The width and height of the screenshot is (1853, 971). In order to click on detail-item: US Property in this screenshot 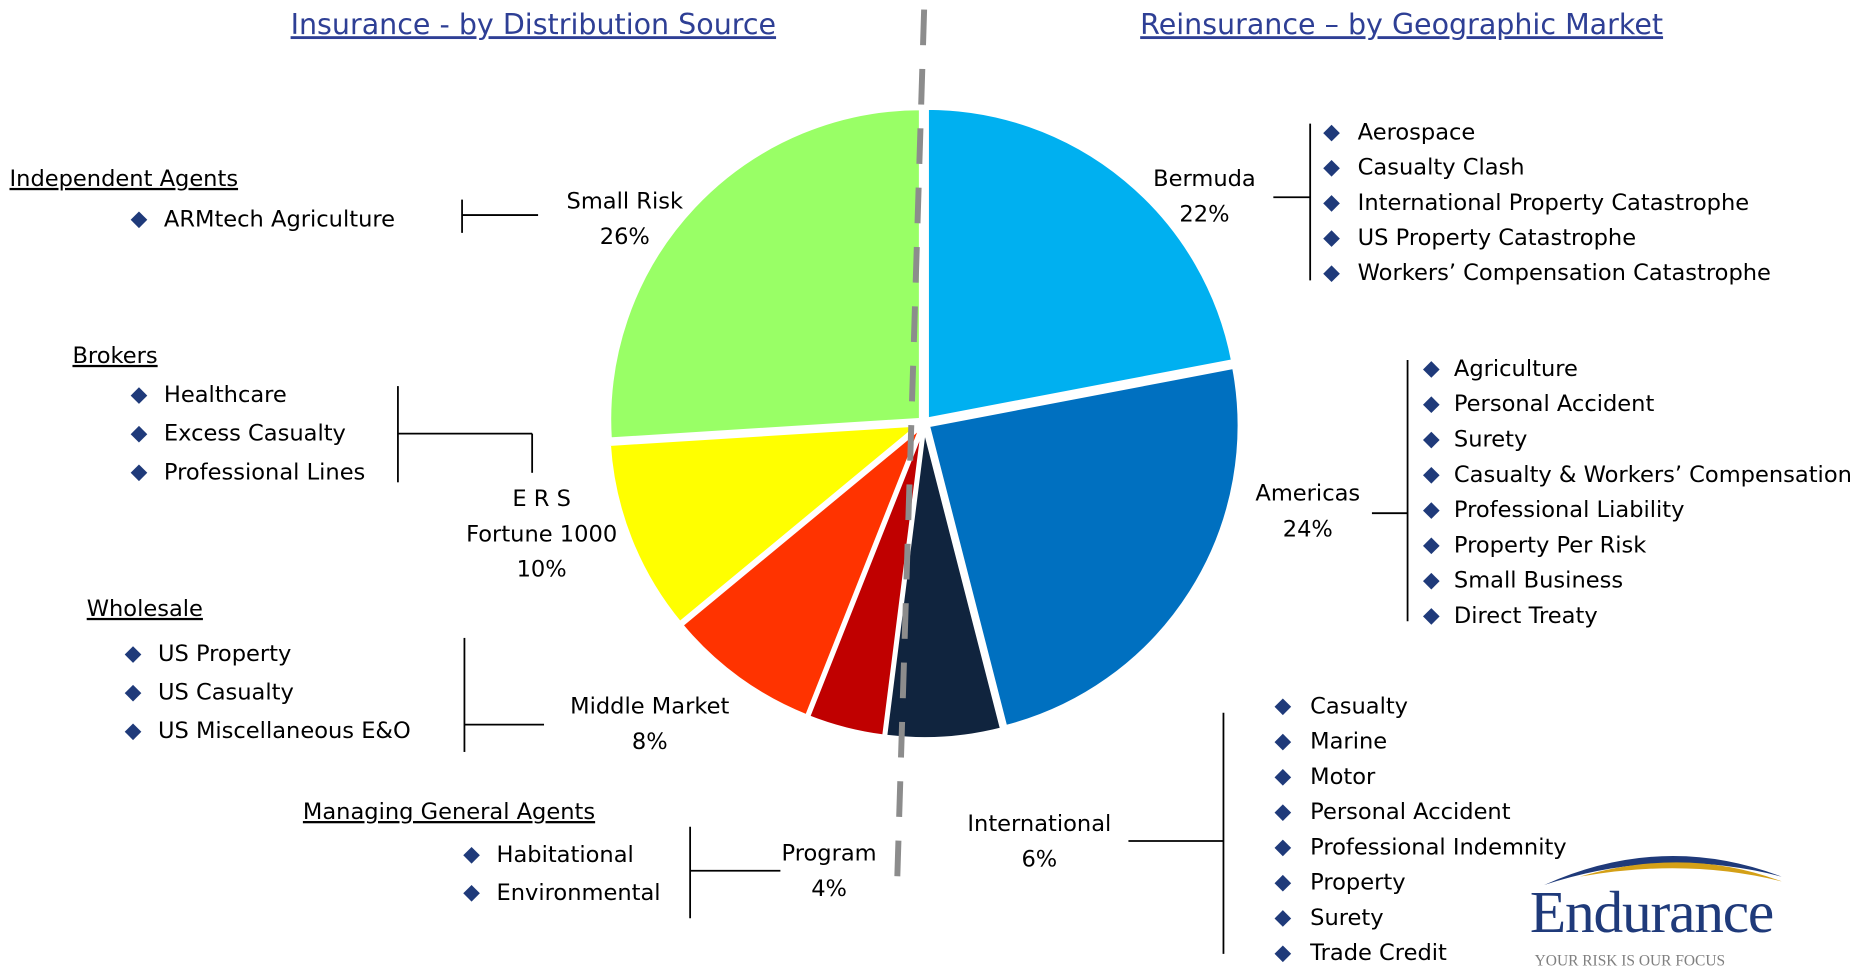, I will do `click(224, 654)`.